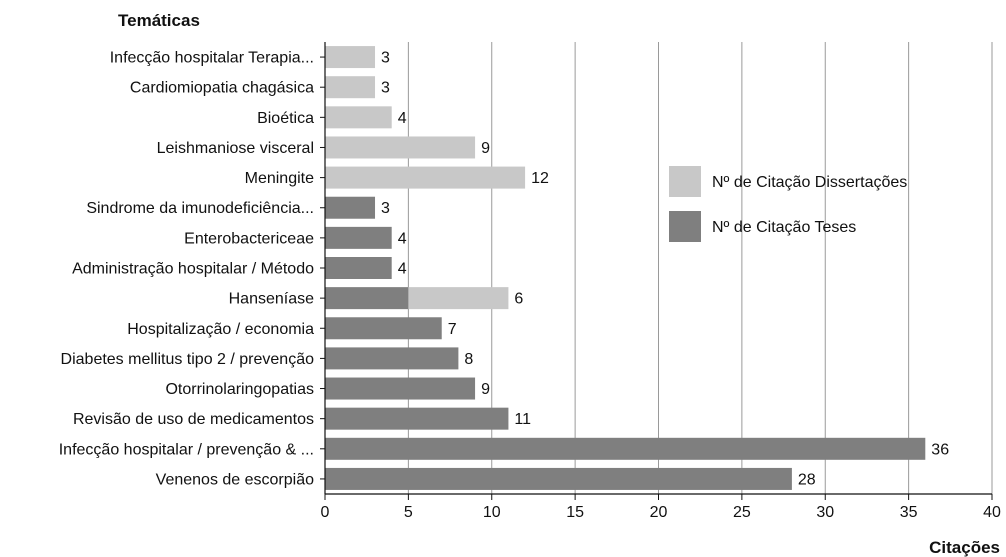 Image resolution: width=1006 pixels, height=557 pixels. I want to click on x-tick-label: 0, so click(325, 512).